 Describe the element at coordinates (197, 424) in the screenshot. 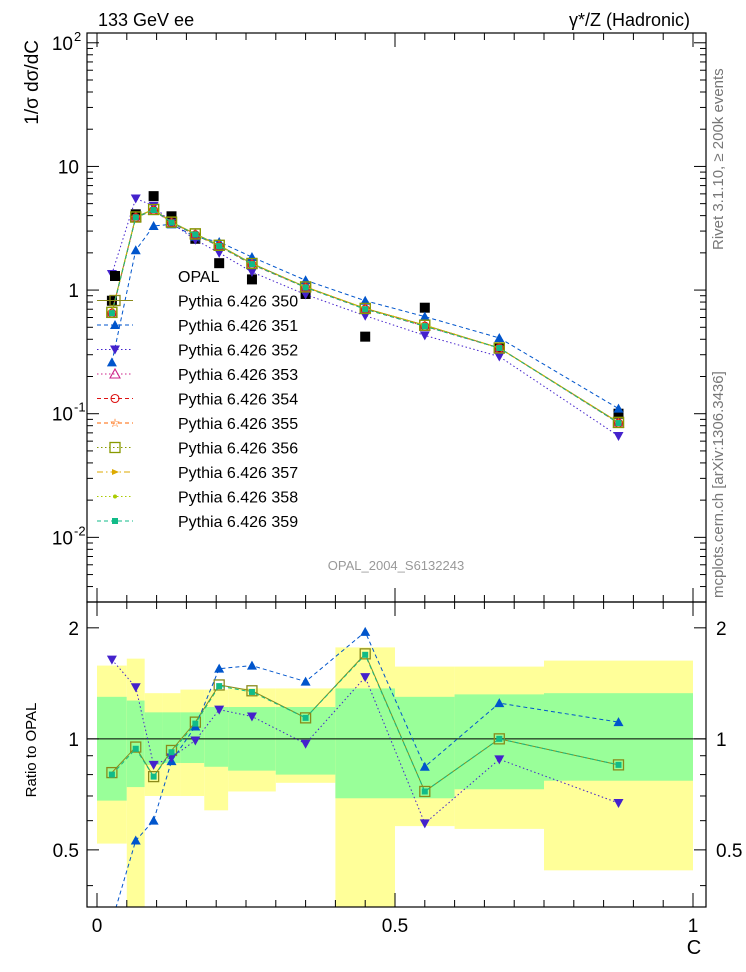

I see `legend-entry: ☆ Pythia 6.426 355` at that location.